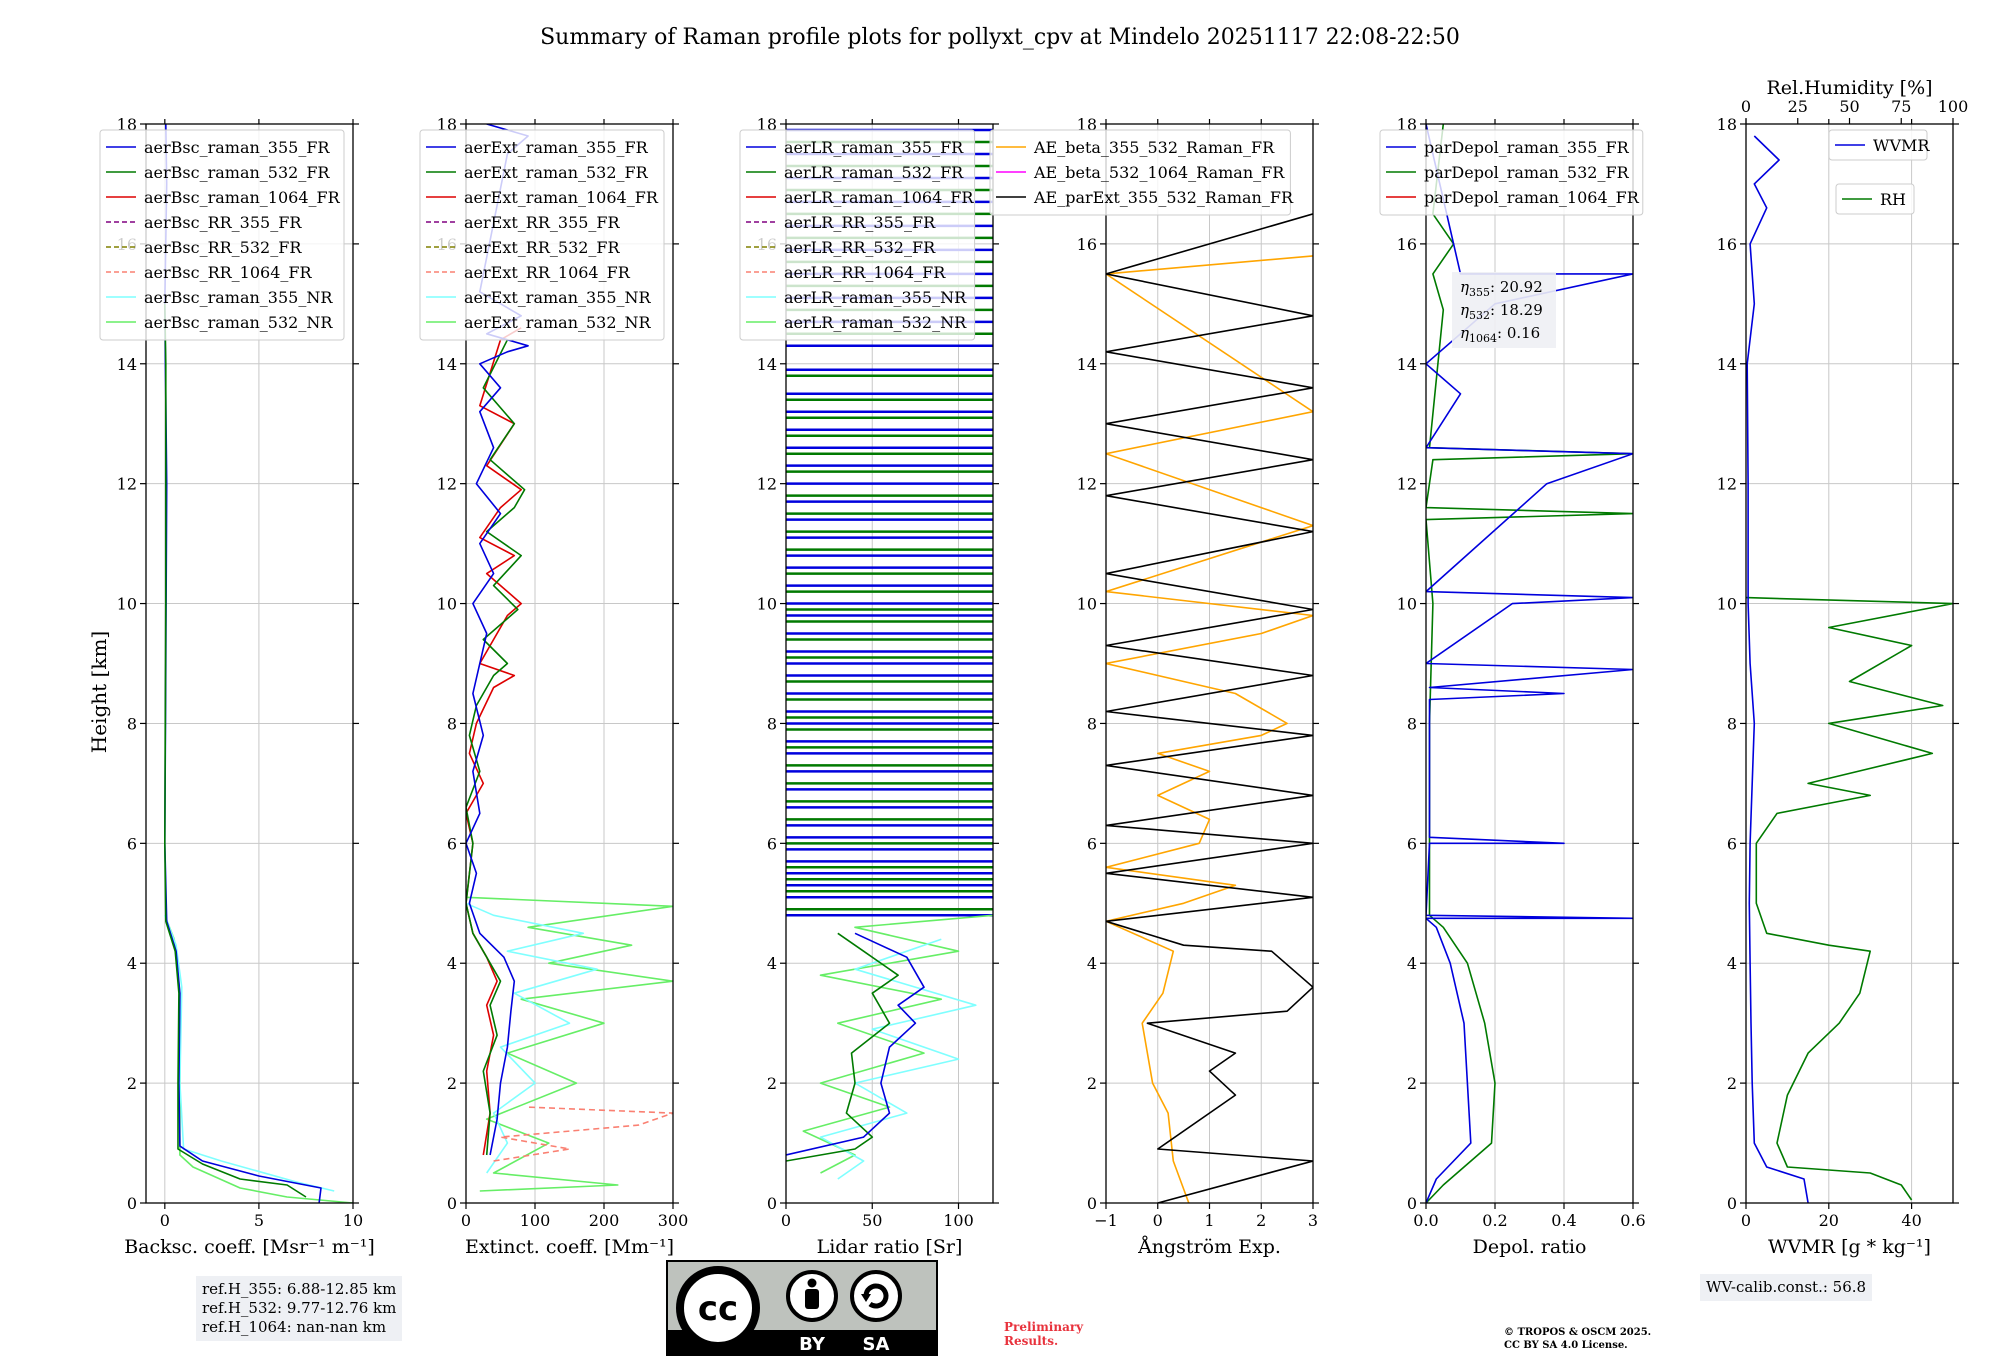  I want to click on eta-355: η355: 20.92, so click(1501, 288).